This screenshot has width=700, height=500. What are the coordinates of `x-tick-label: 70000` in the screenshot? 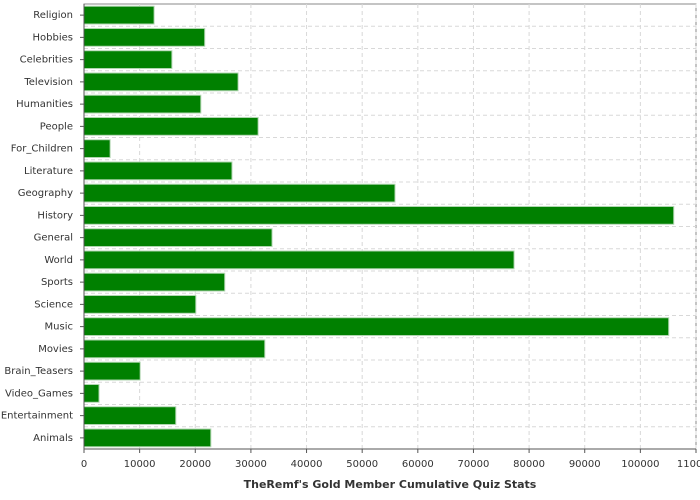 It's located at (474, 464).